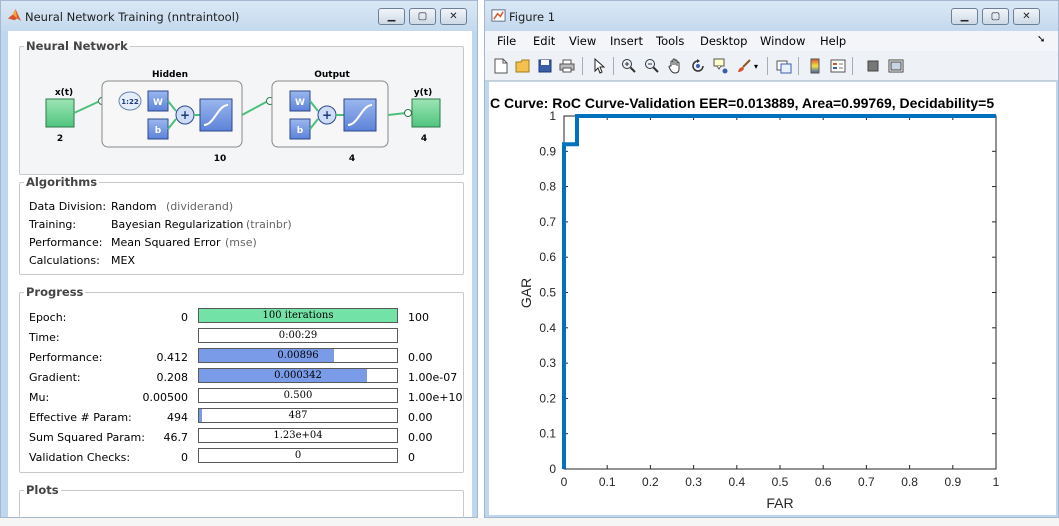 The image size is (1059, 526). Describe the element at coordinates (780, 482) in the screenshot. I see `x-tick-label: 0.5` at that location.